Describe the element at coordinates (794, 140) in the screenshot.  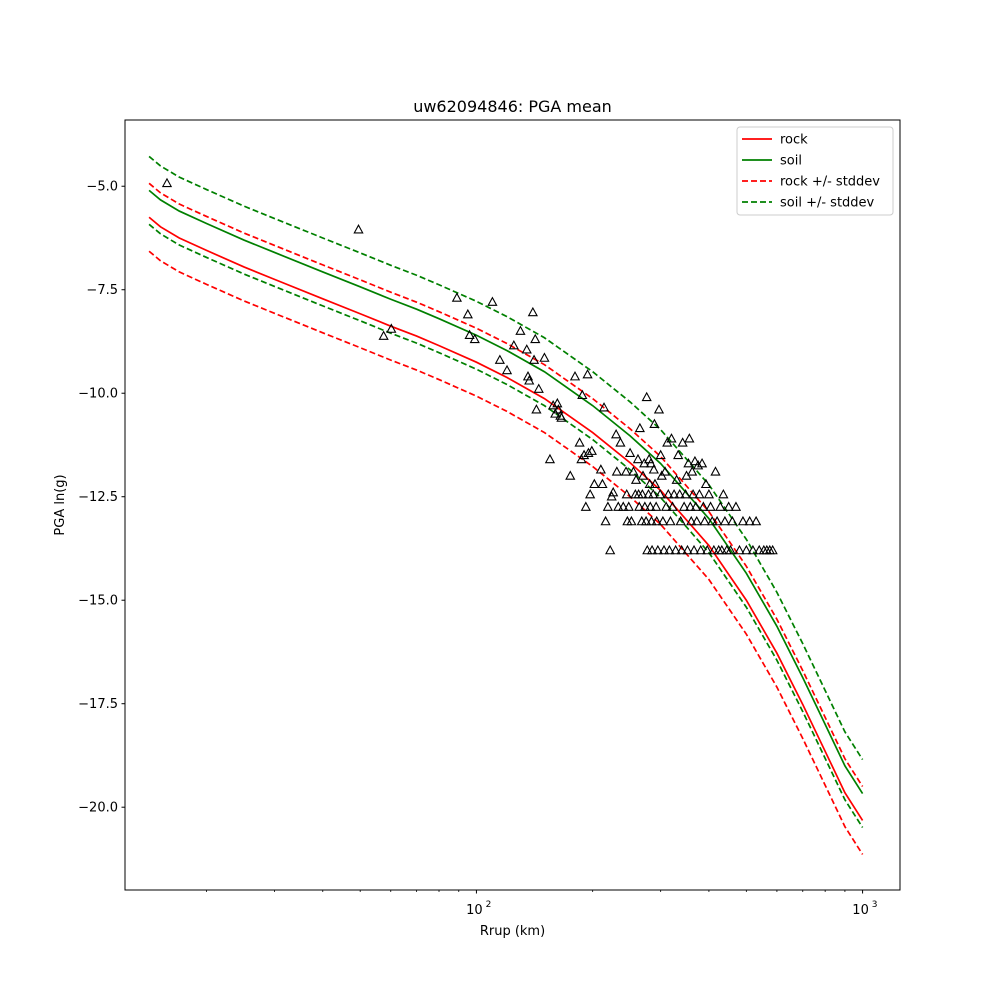
I see `legend-label: rock` at that location.